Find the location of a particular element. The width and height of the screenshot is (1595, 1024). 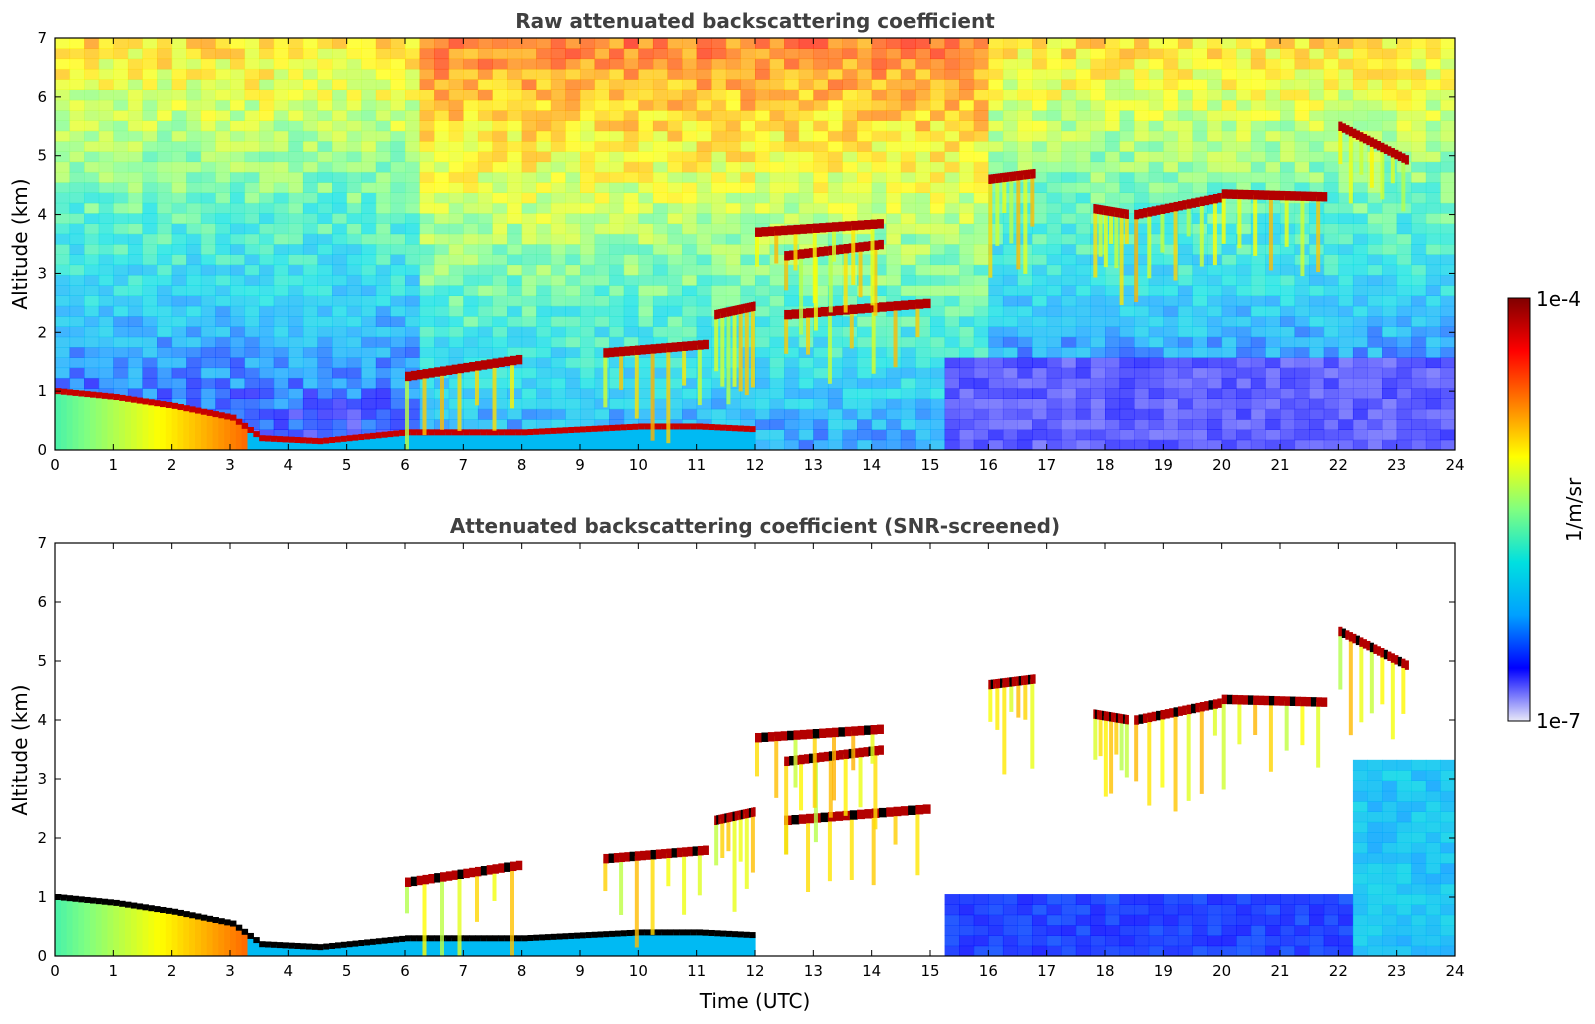

colorbar: 1e-4 1e-7 1/m/sr is located at coordinates (1547, 510).